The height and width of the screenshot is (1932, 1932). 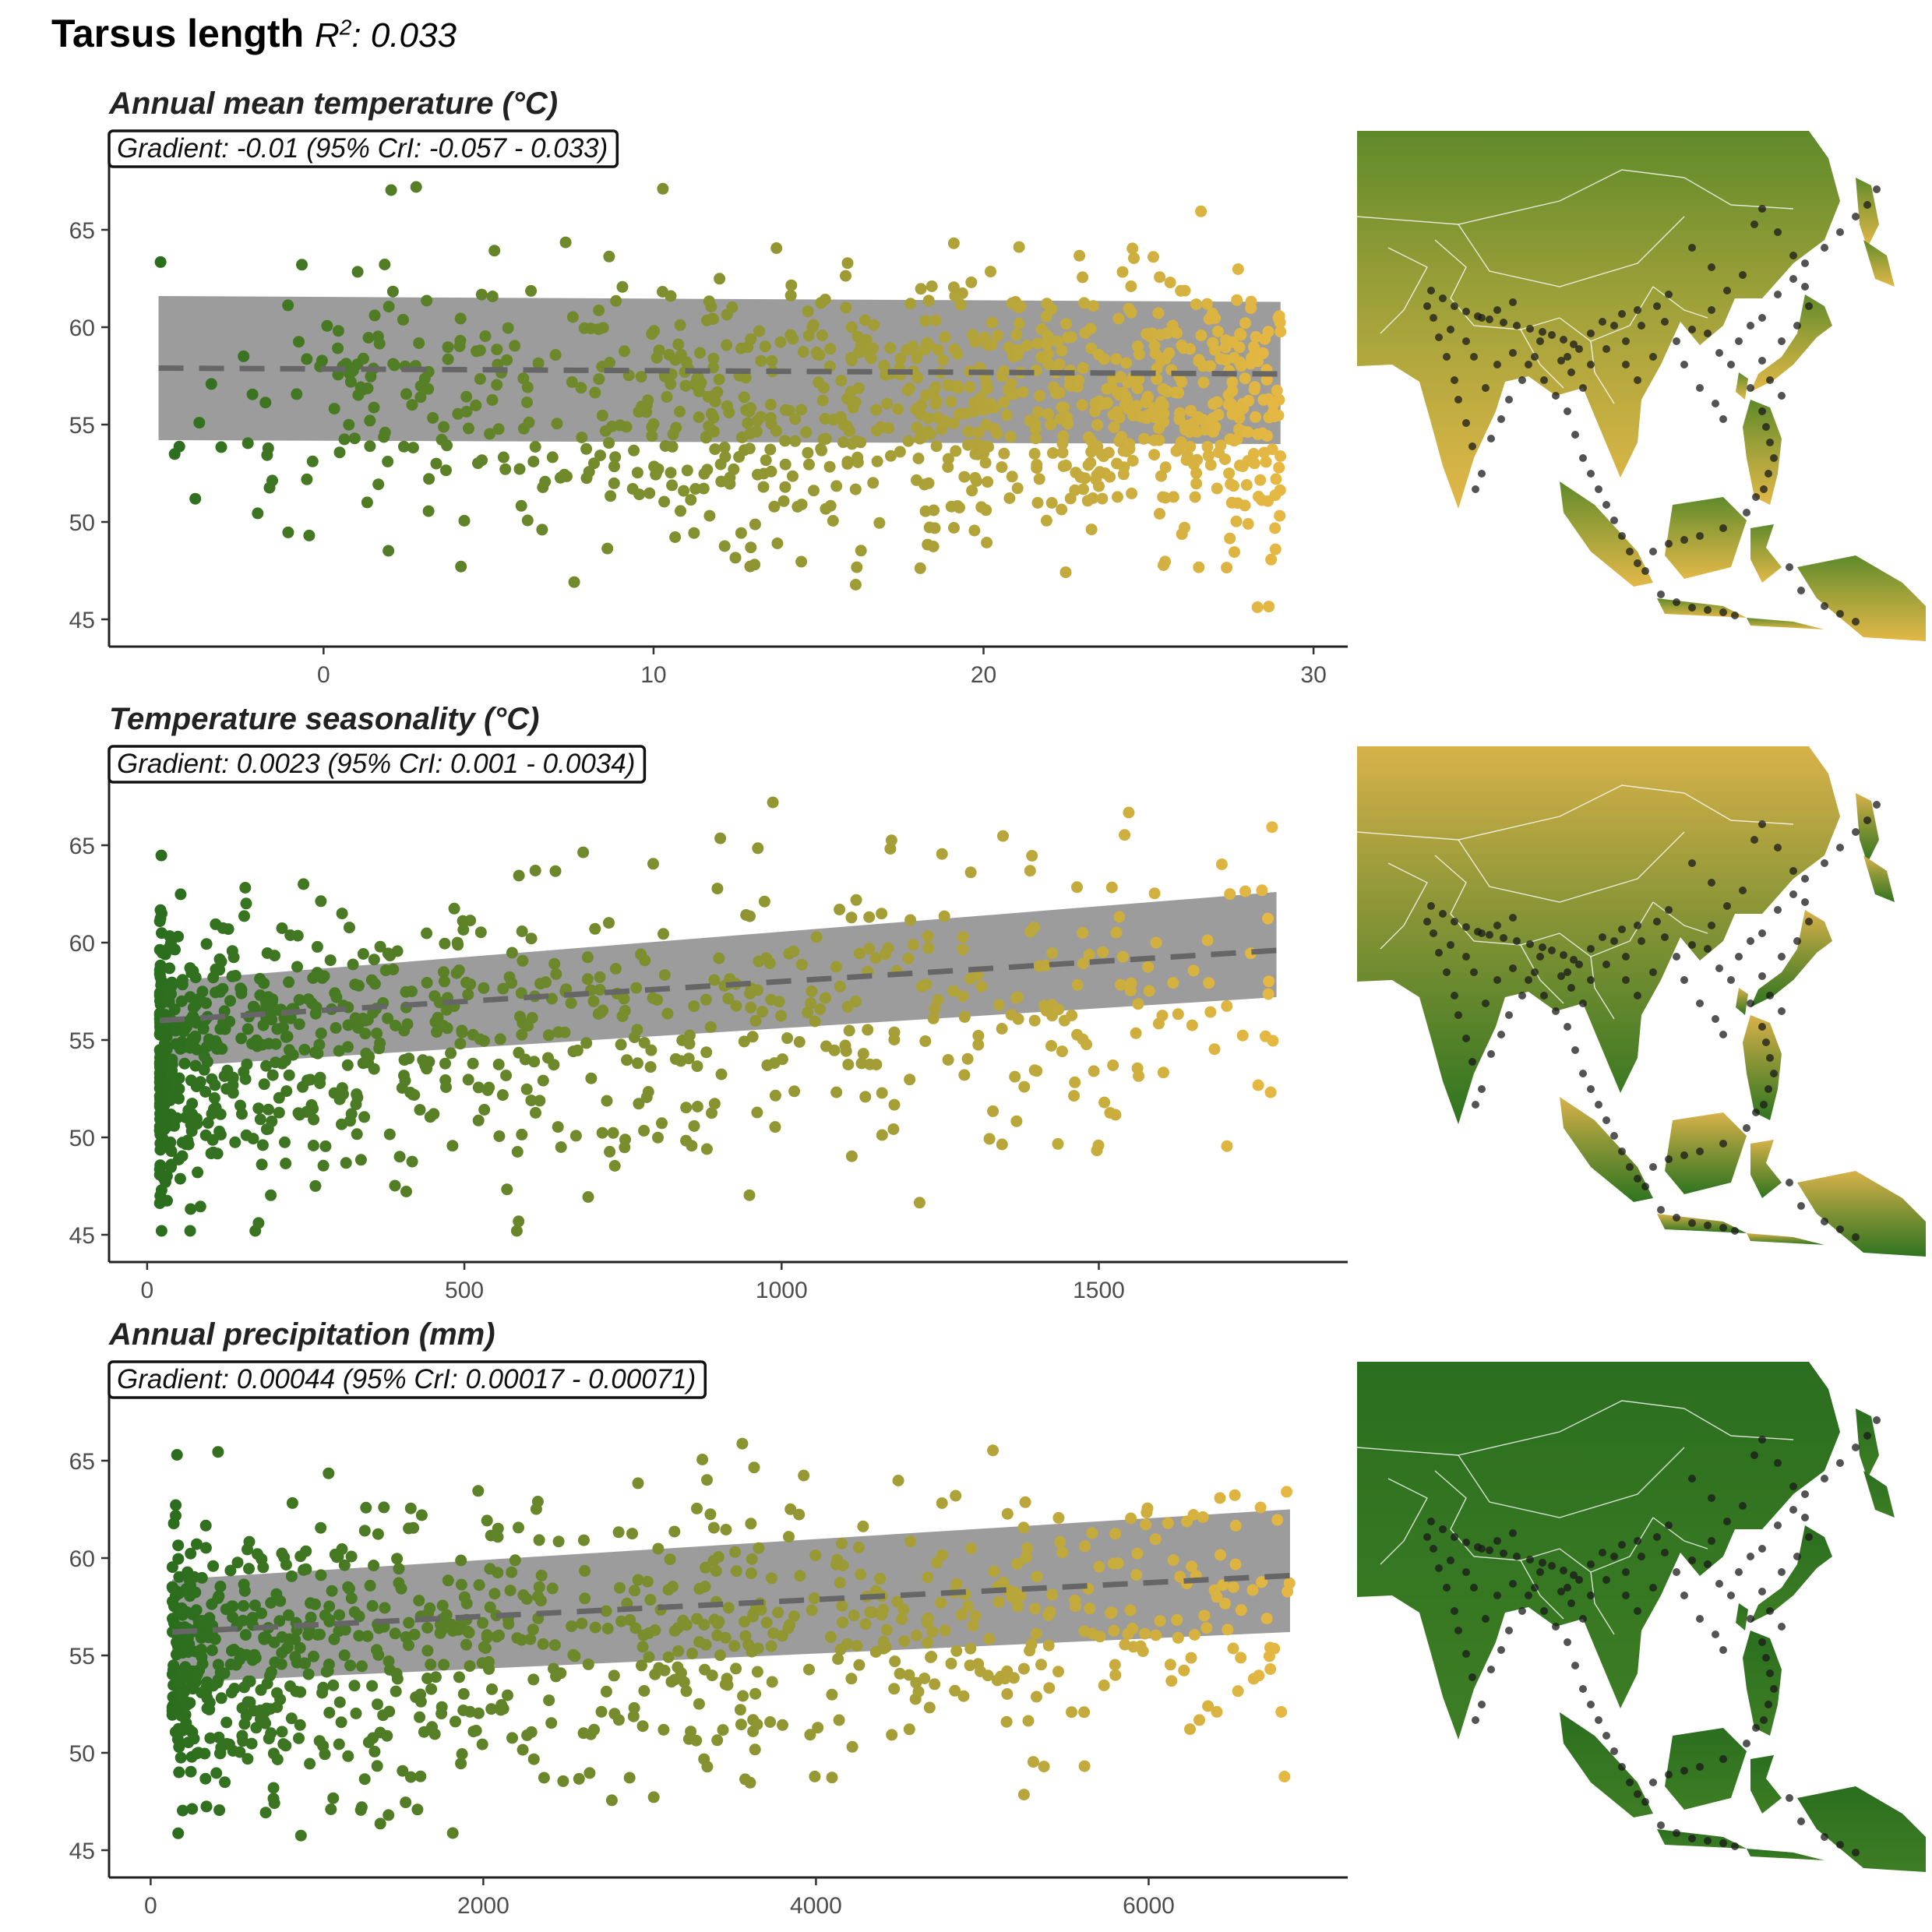 I want to click on r2-value: : 0.033, so click(x=404, y=35).